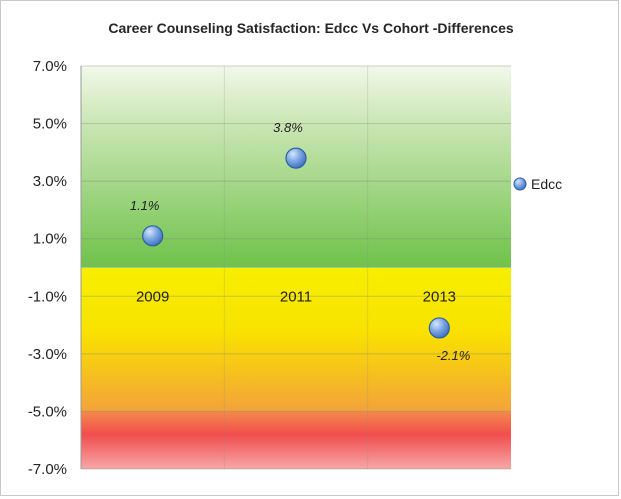 This screenshot has width=621, height=499. I want to click on y-tick-label: -7.0%, so click(47, 469).